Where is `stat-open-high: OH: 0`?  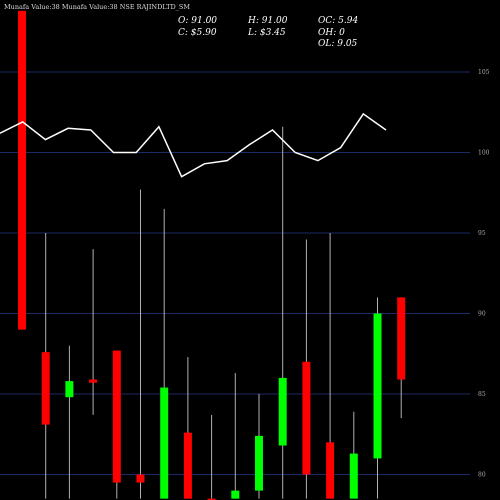
stat-open-high: OH: 0 is located at coordinates (331, 33).